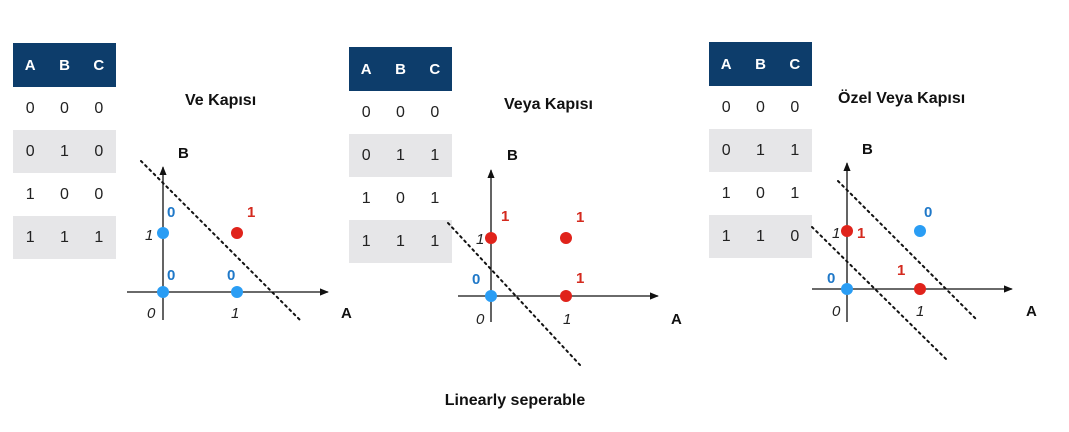 This screenshot has height=432, width=1069. I want to click on and-gate-title: Ve Kapısı, so click(221, 100).